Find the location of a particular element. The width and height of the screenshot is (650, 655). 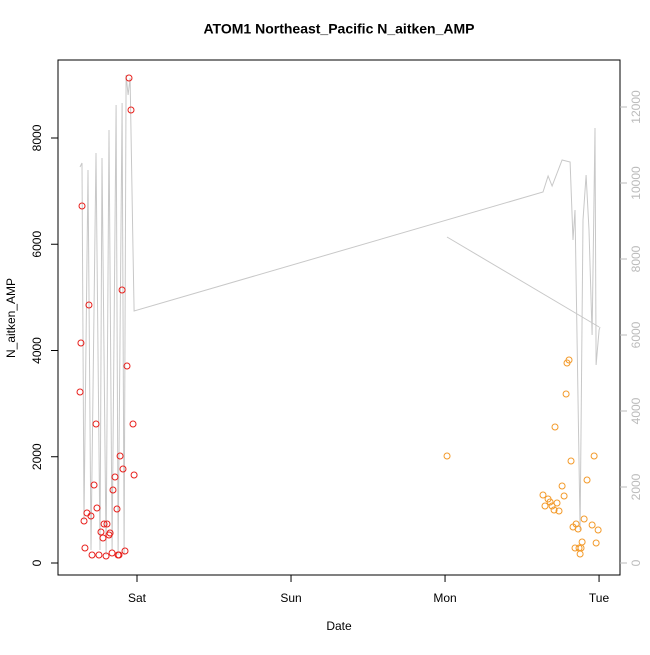

x-tick-label: Mon is located at coordinates (444, 598).